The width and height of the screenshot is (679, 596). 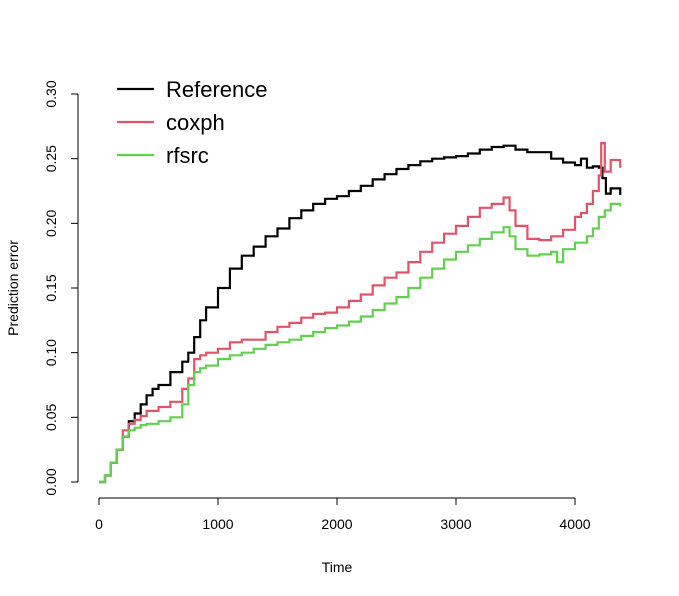 I want to click on x-tick-label: 2000, so click(x=336, y=524).